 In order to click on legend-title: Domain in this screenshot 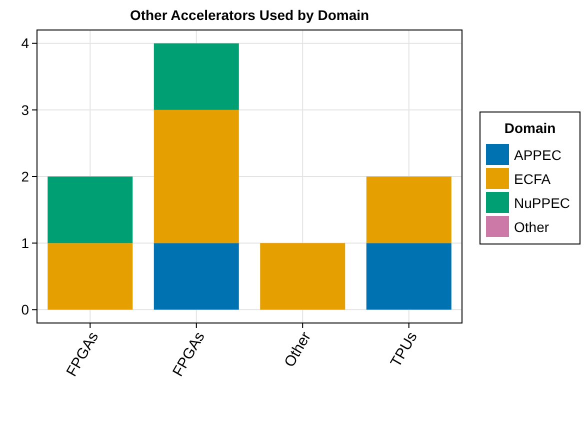, I will do `click(530, 128)`.